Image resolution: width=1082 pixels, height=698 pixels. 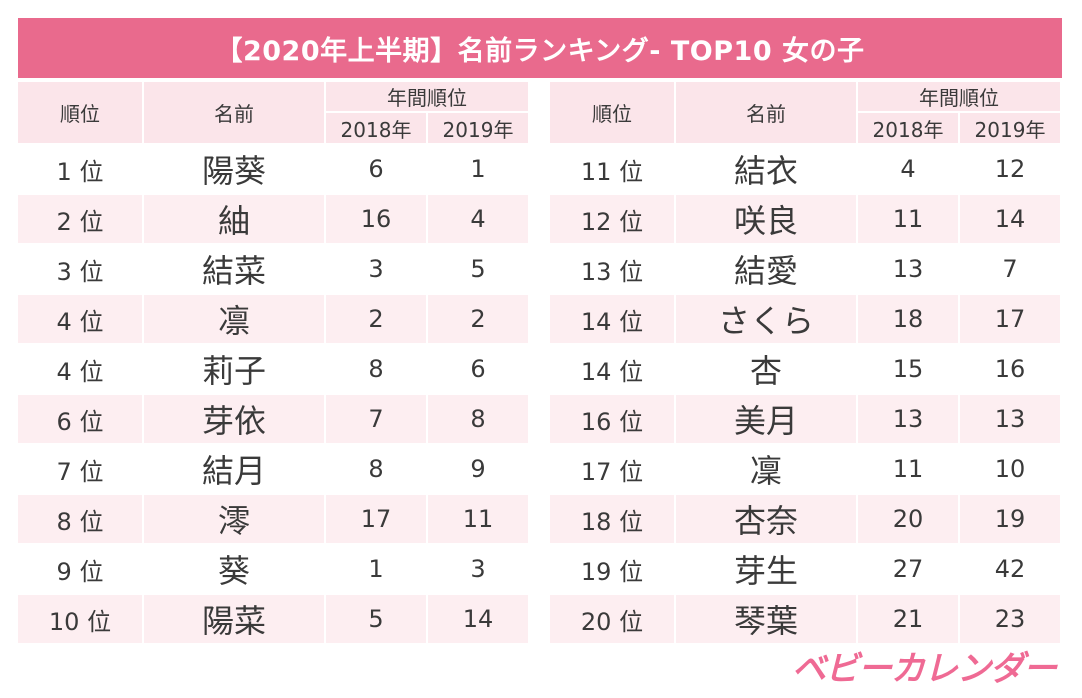 I want to click on rank-2018-cell: 15, so click(x=908, y=369).